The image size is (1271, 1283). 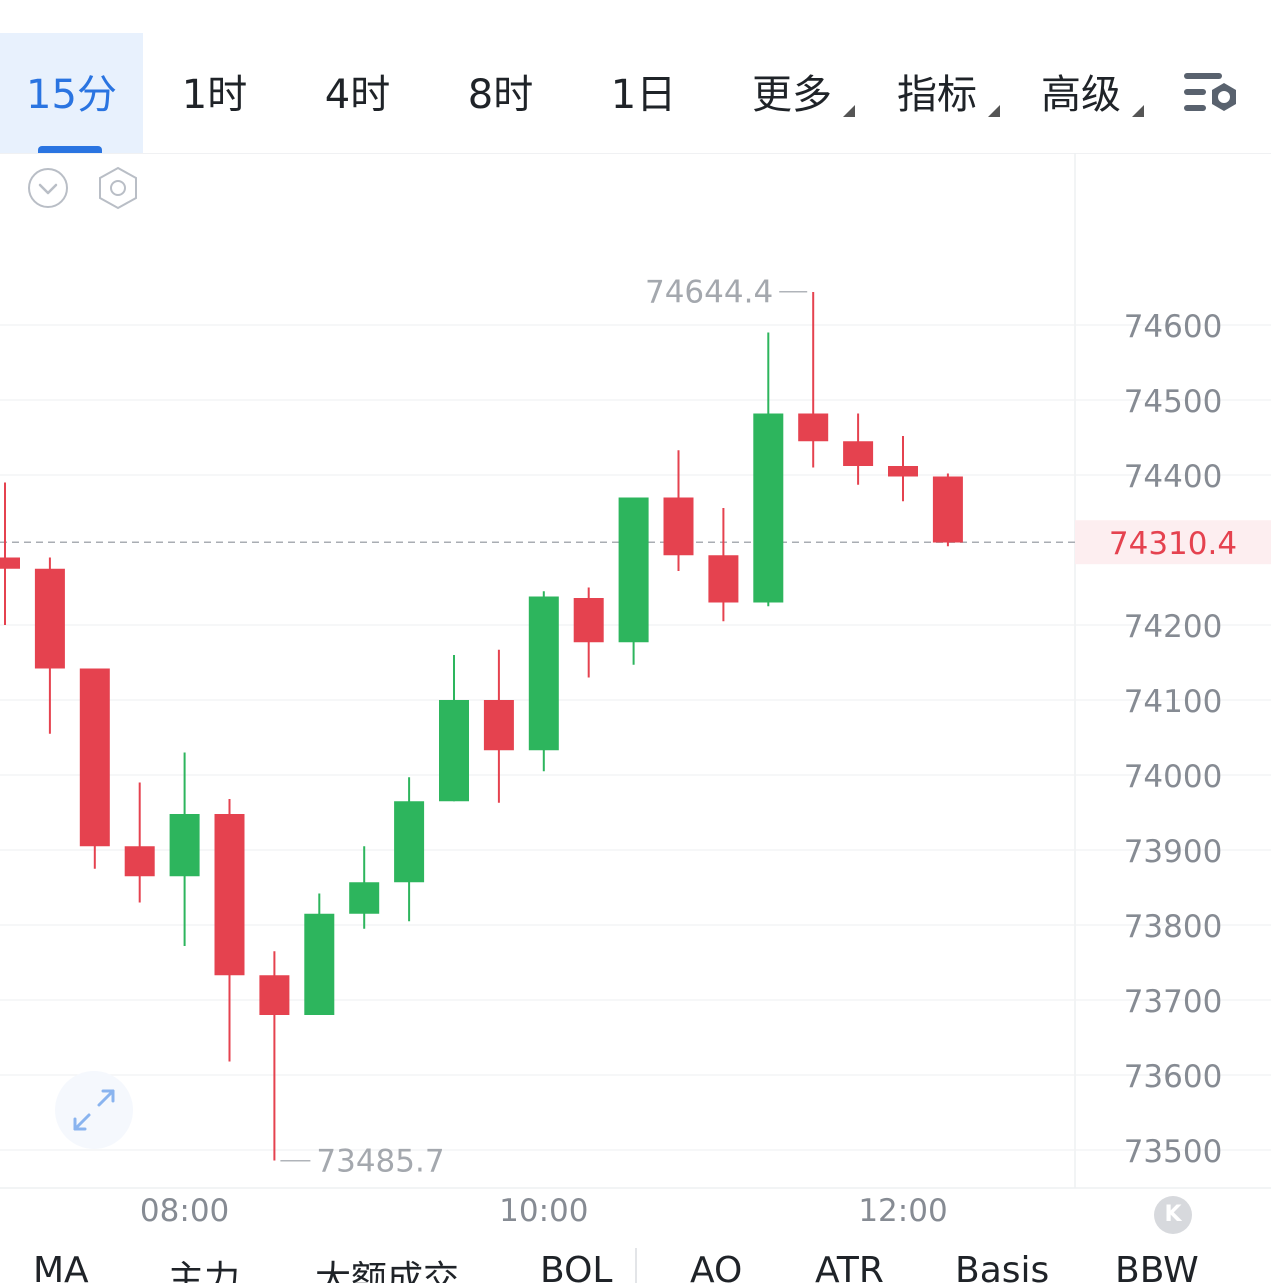 I want to click on indicator-label: BOL, so click(x=576, y=1266).